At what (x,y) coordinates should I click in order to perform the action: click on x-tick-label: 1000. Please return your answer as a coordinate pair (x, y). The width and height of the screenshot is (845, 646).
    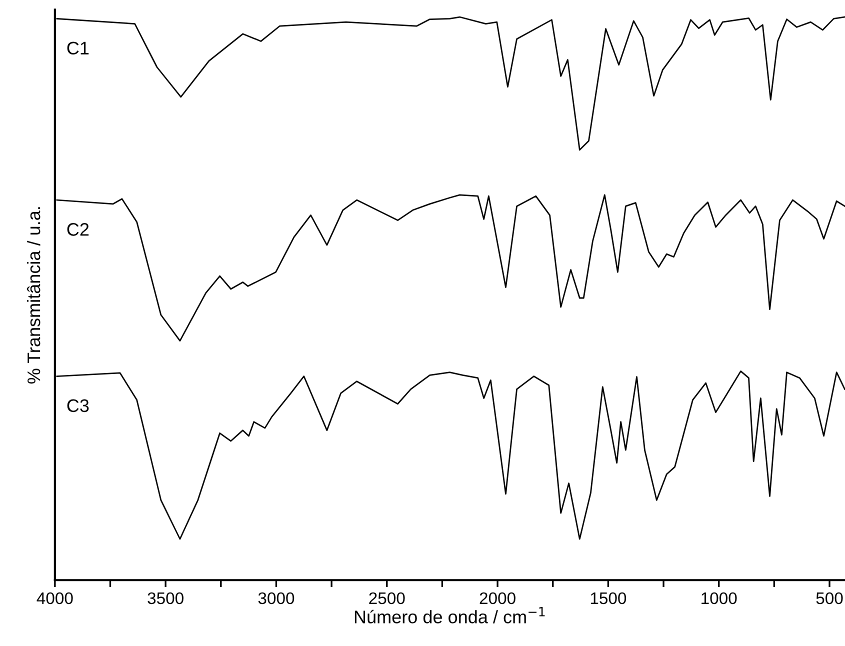
    Looking at the image, I should click on (719, 598).